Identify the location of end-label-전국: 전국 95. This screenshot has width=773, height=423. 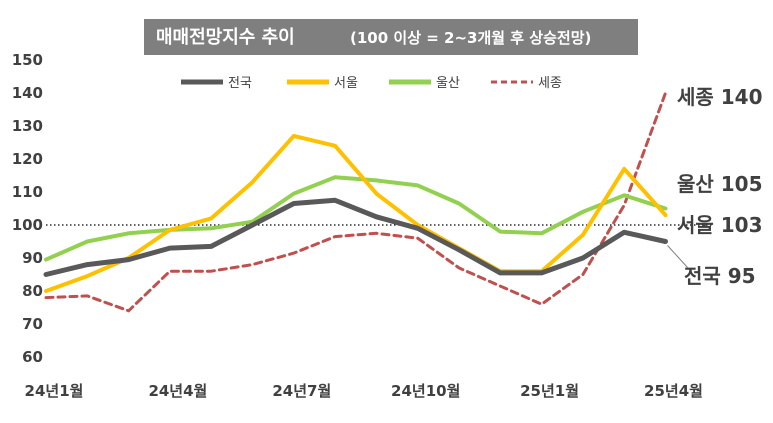
(720, 276).